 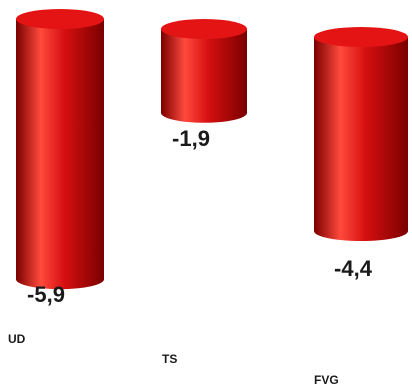 I want to click on value-label-ts: -1,9, so click(x=191, y=138).